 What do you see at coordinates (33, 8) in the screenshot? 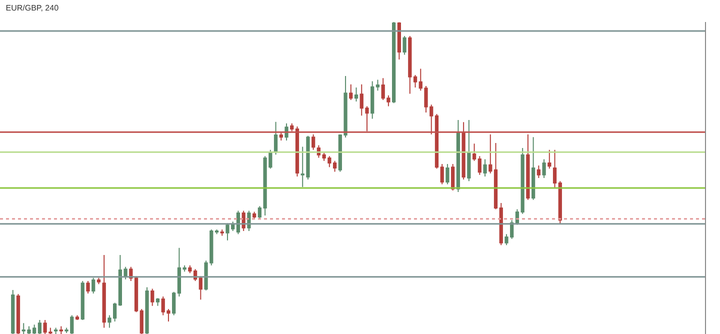
I see `chart-title: EUR/GBP, 240` at bounding box center [33, 8].